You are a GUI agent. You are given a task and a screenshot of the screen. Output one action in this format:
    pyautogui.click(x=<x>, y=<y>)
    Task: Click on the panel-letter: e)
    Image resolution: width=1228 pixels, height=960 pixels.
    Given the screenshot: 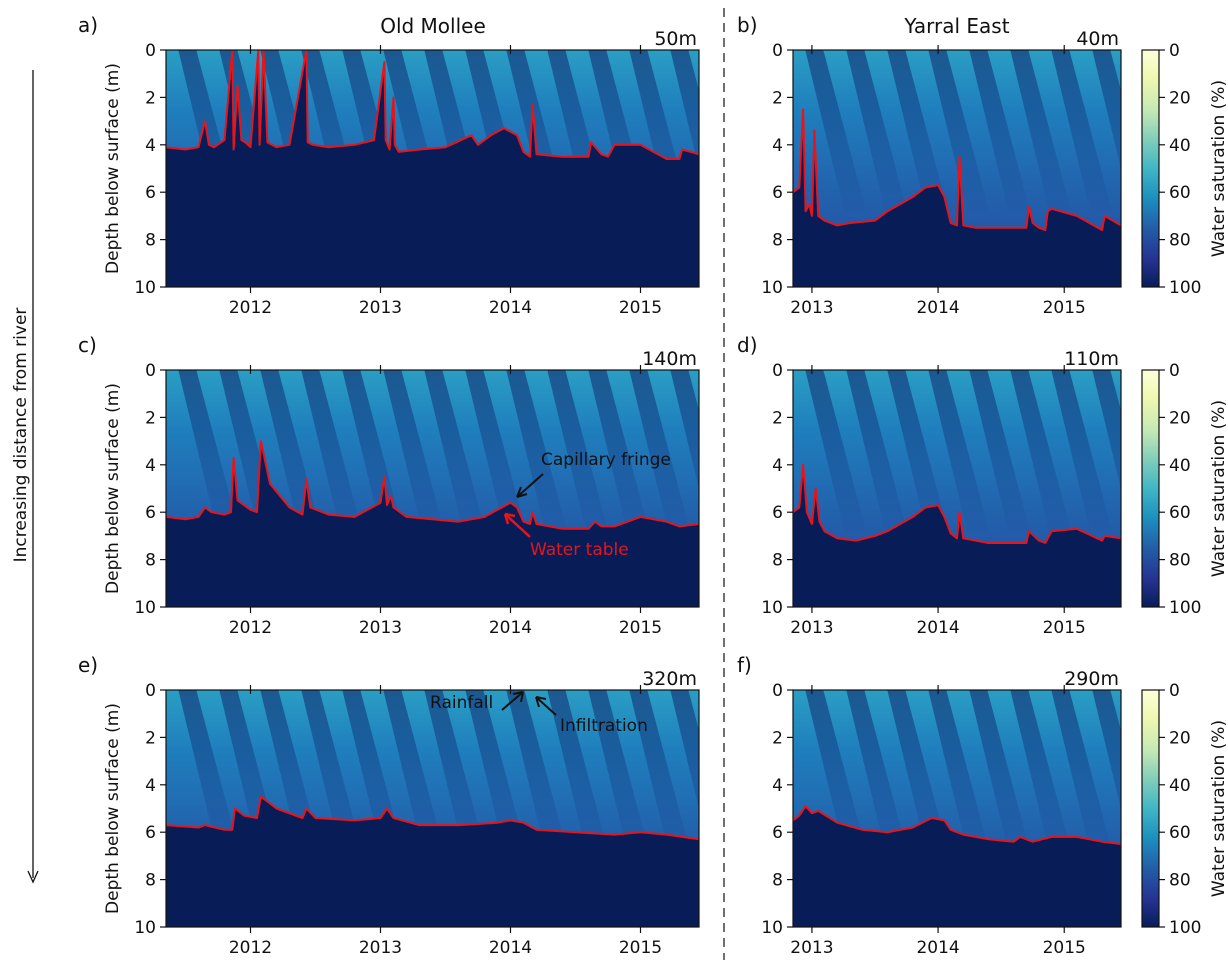 What is the action you would take?
    pyautogui.click(x=88, y=665)
    